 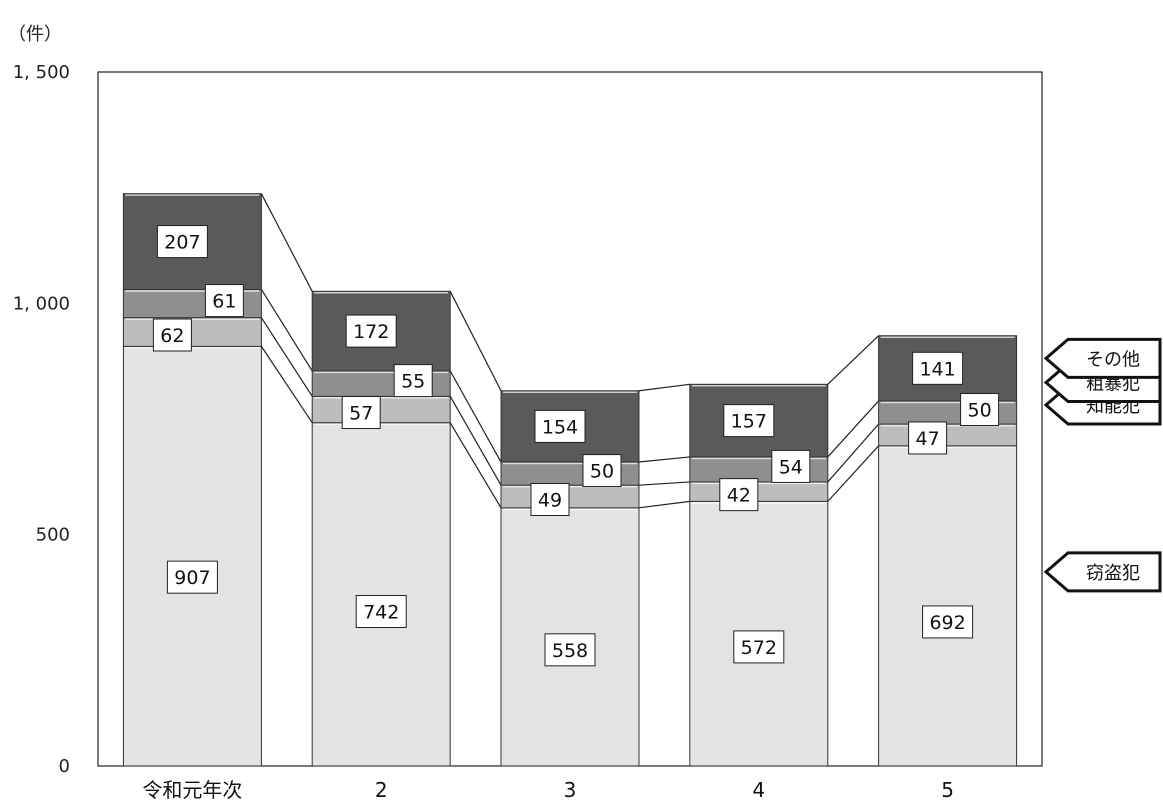 I want to click on data-label: 62, so click(x=172, y=336).